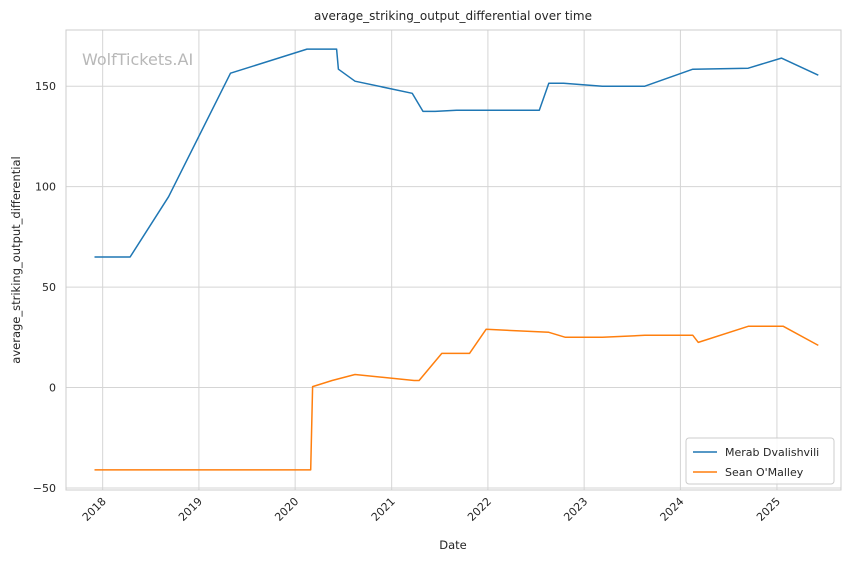  What do you see at coordinates (49, 287) in the screenshot?
I see `y-tick-label: 50` at bounding box center [49, 287].